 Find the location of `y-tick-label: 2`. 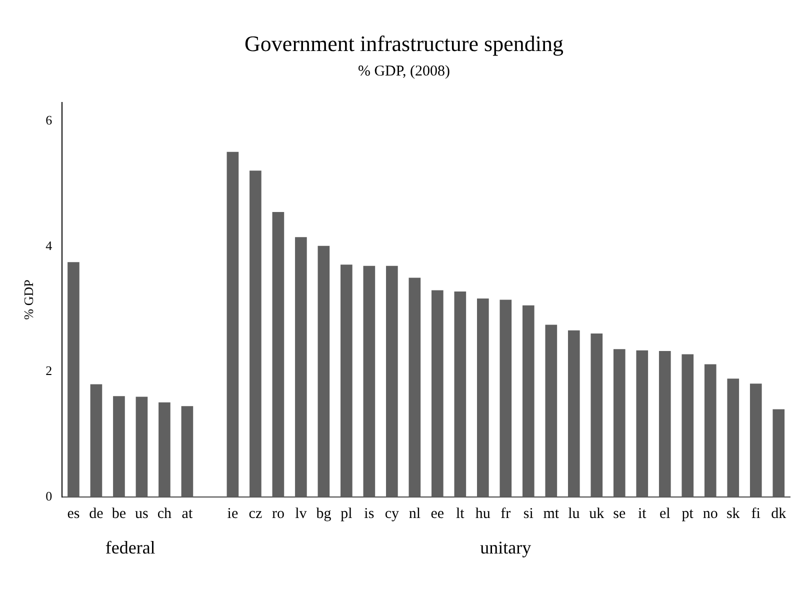

y-tick-label: 2 is located at coordinates (49, 370).